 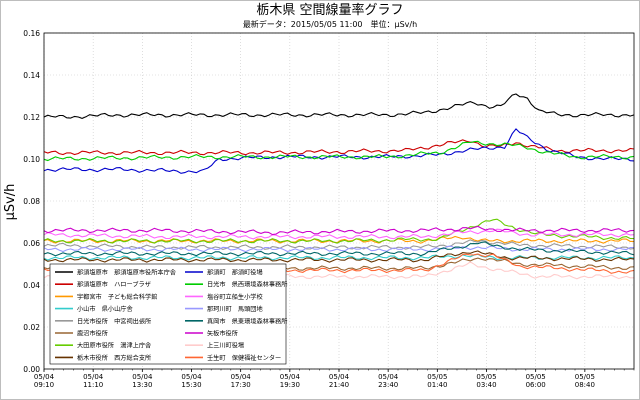 I want to click on x-tick-time: 19:30, so click(x=290, y=385).